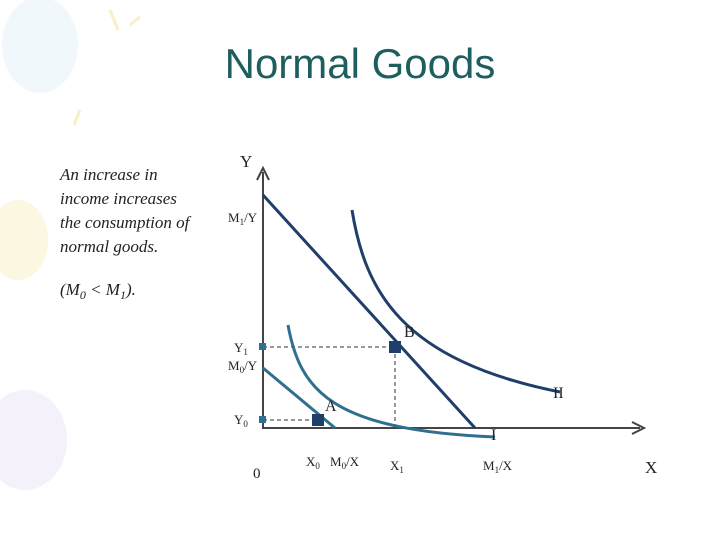  What do you see at coordinates (257, 474) in the screenshot?
I see `origin-label: 0` at bounding box center [257, 474].